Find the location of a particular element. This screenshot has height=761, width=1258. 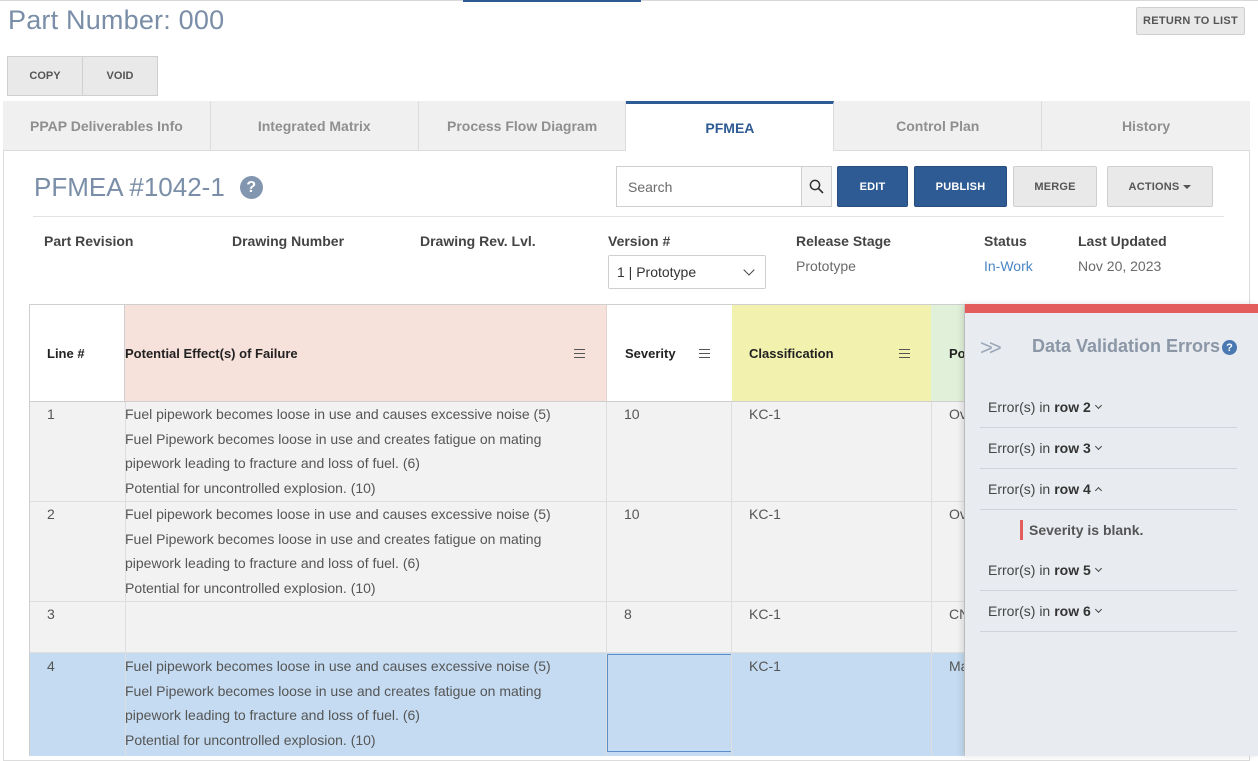

column-header-classification: Classification is located at coordinates (831, 353).